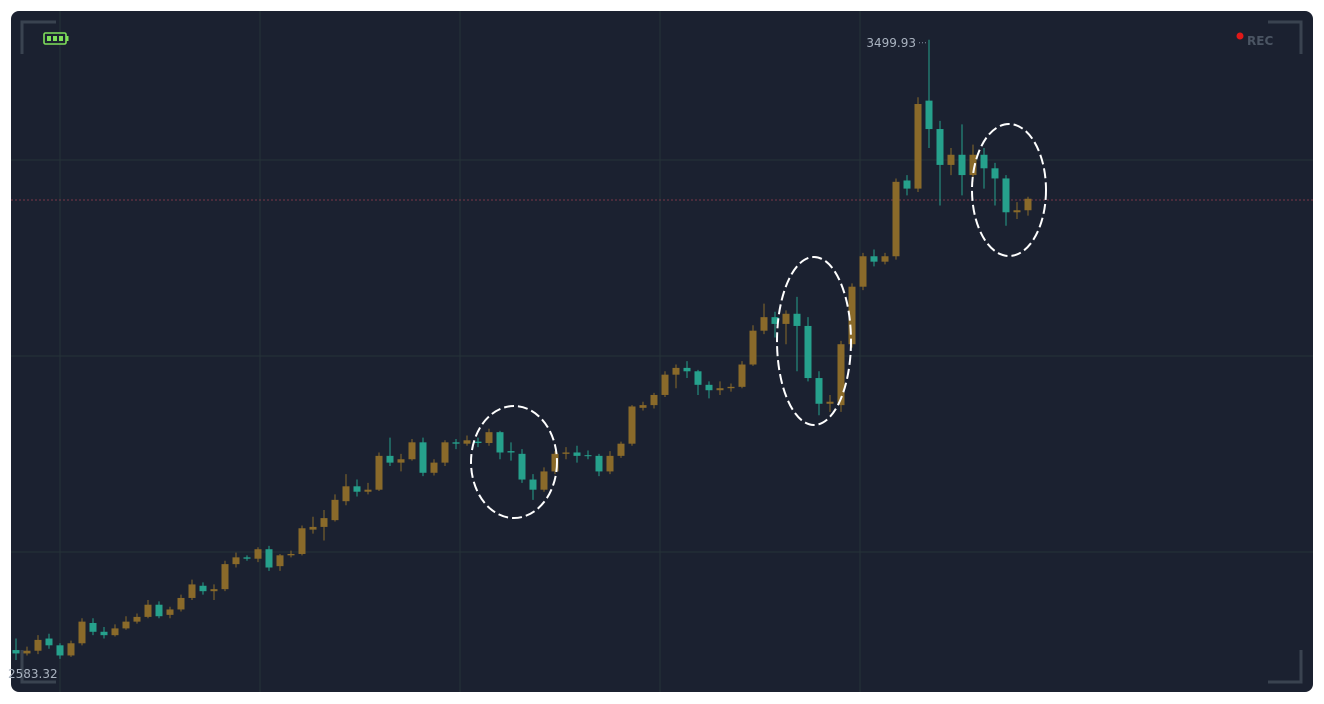 The height and width of the screenshot is (704, 1324). I want to click on low-price-label: 2583.32, so click(33, 674).